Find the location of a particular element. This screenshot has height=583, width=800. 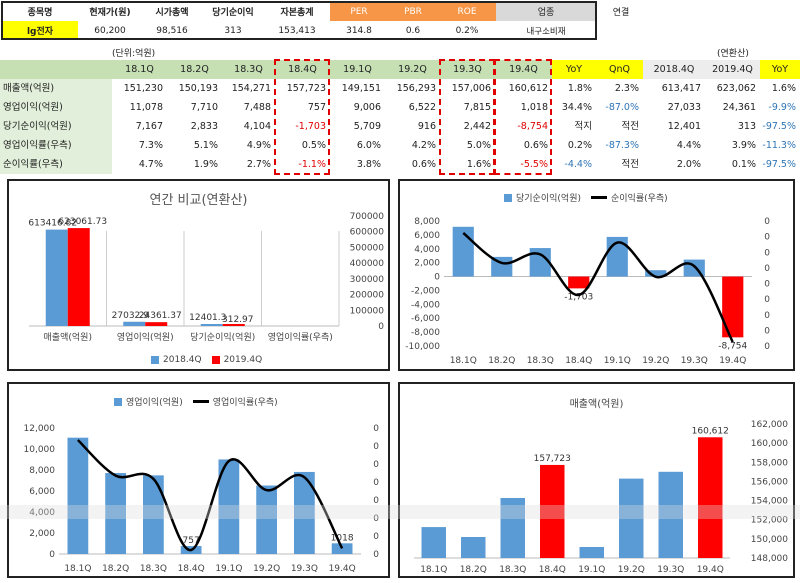

table-row-label: 순이익률(우측) is located at coordinates (56, 164).